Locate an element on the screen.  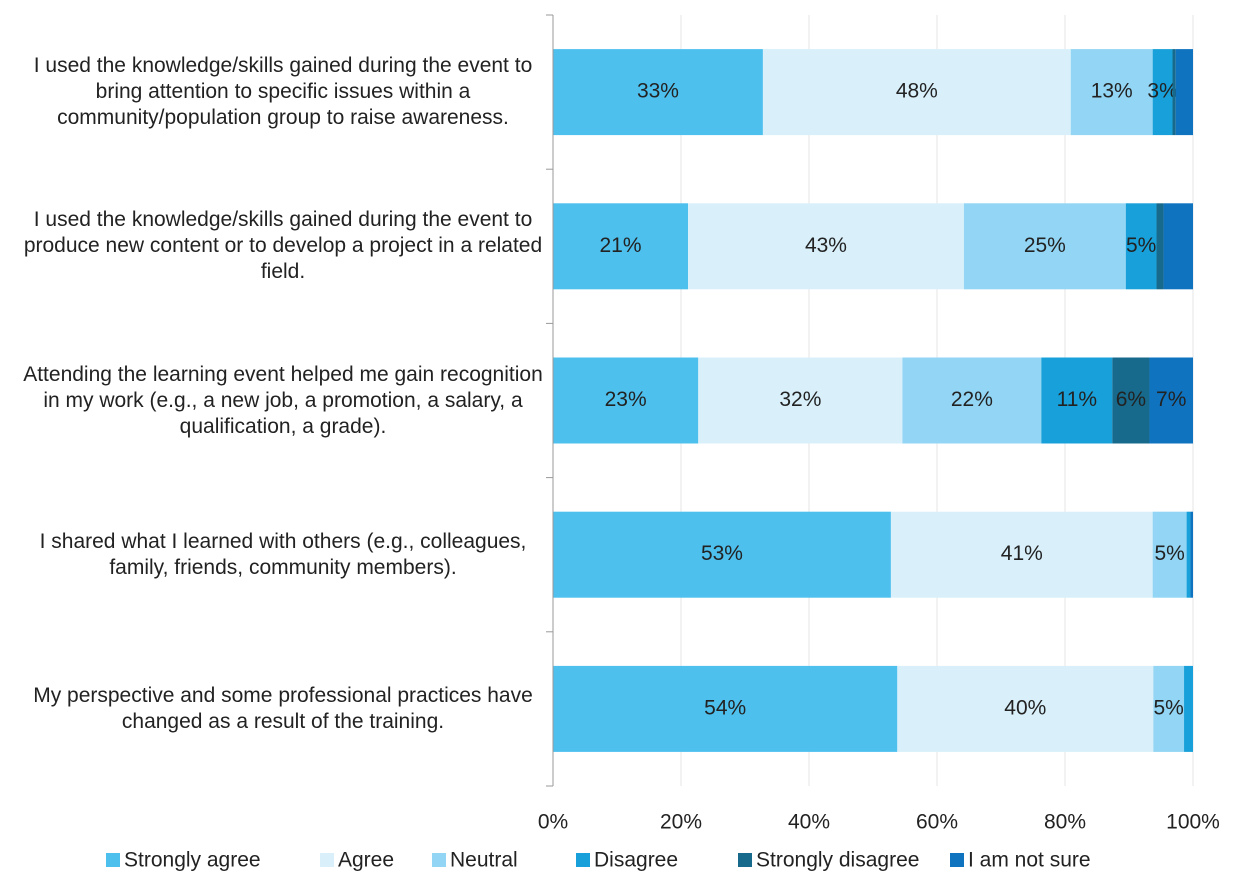
legend-label: Strongly disagree is located at coordinates (837, 860).